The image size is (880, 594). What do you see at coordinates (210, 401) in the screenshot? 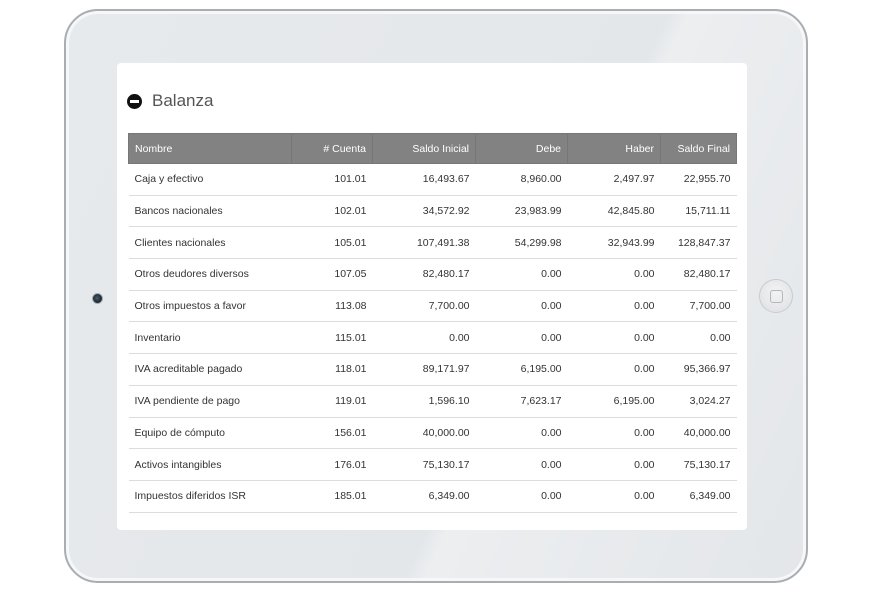
I see `cell-nombre: IVA pendiente de pago` at bounding box center [210, 401].